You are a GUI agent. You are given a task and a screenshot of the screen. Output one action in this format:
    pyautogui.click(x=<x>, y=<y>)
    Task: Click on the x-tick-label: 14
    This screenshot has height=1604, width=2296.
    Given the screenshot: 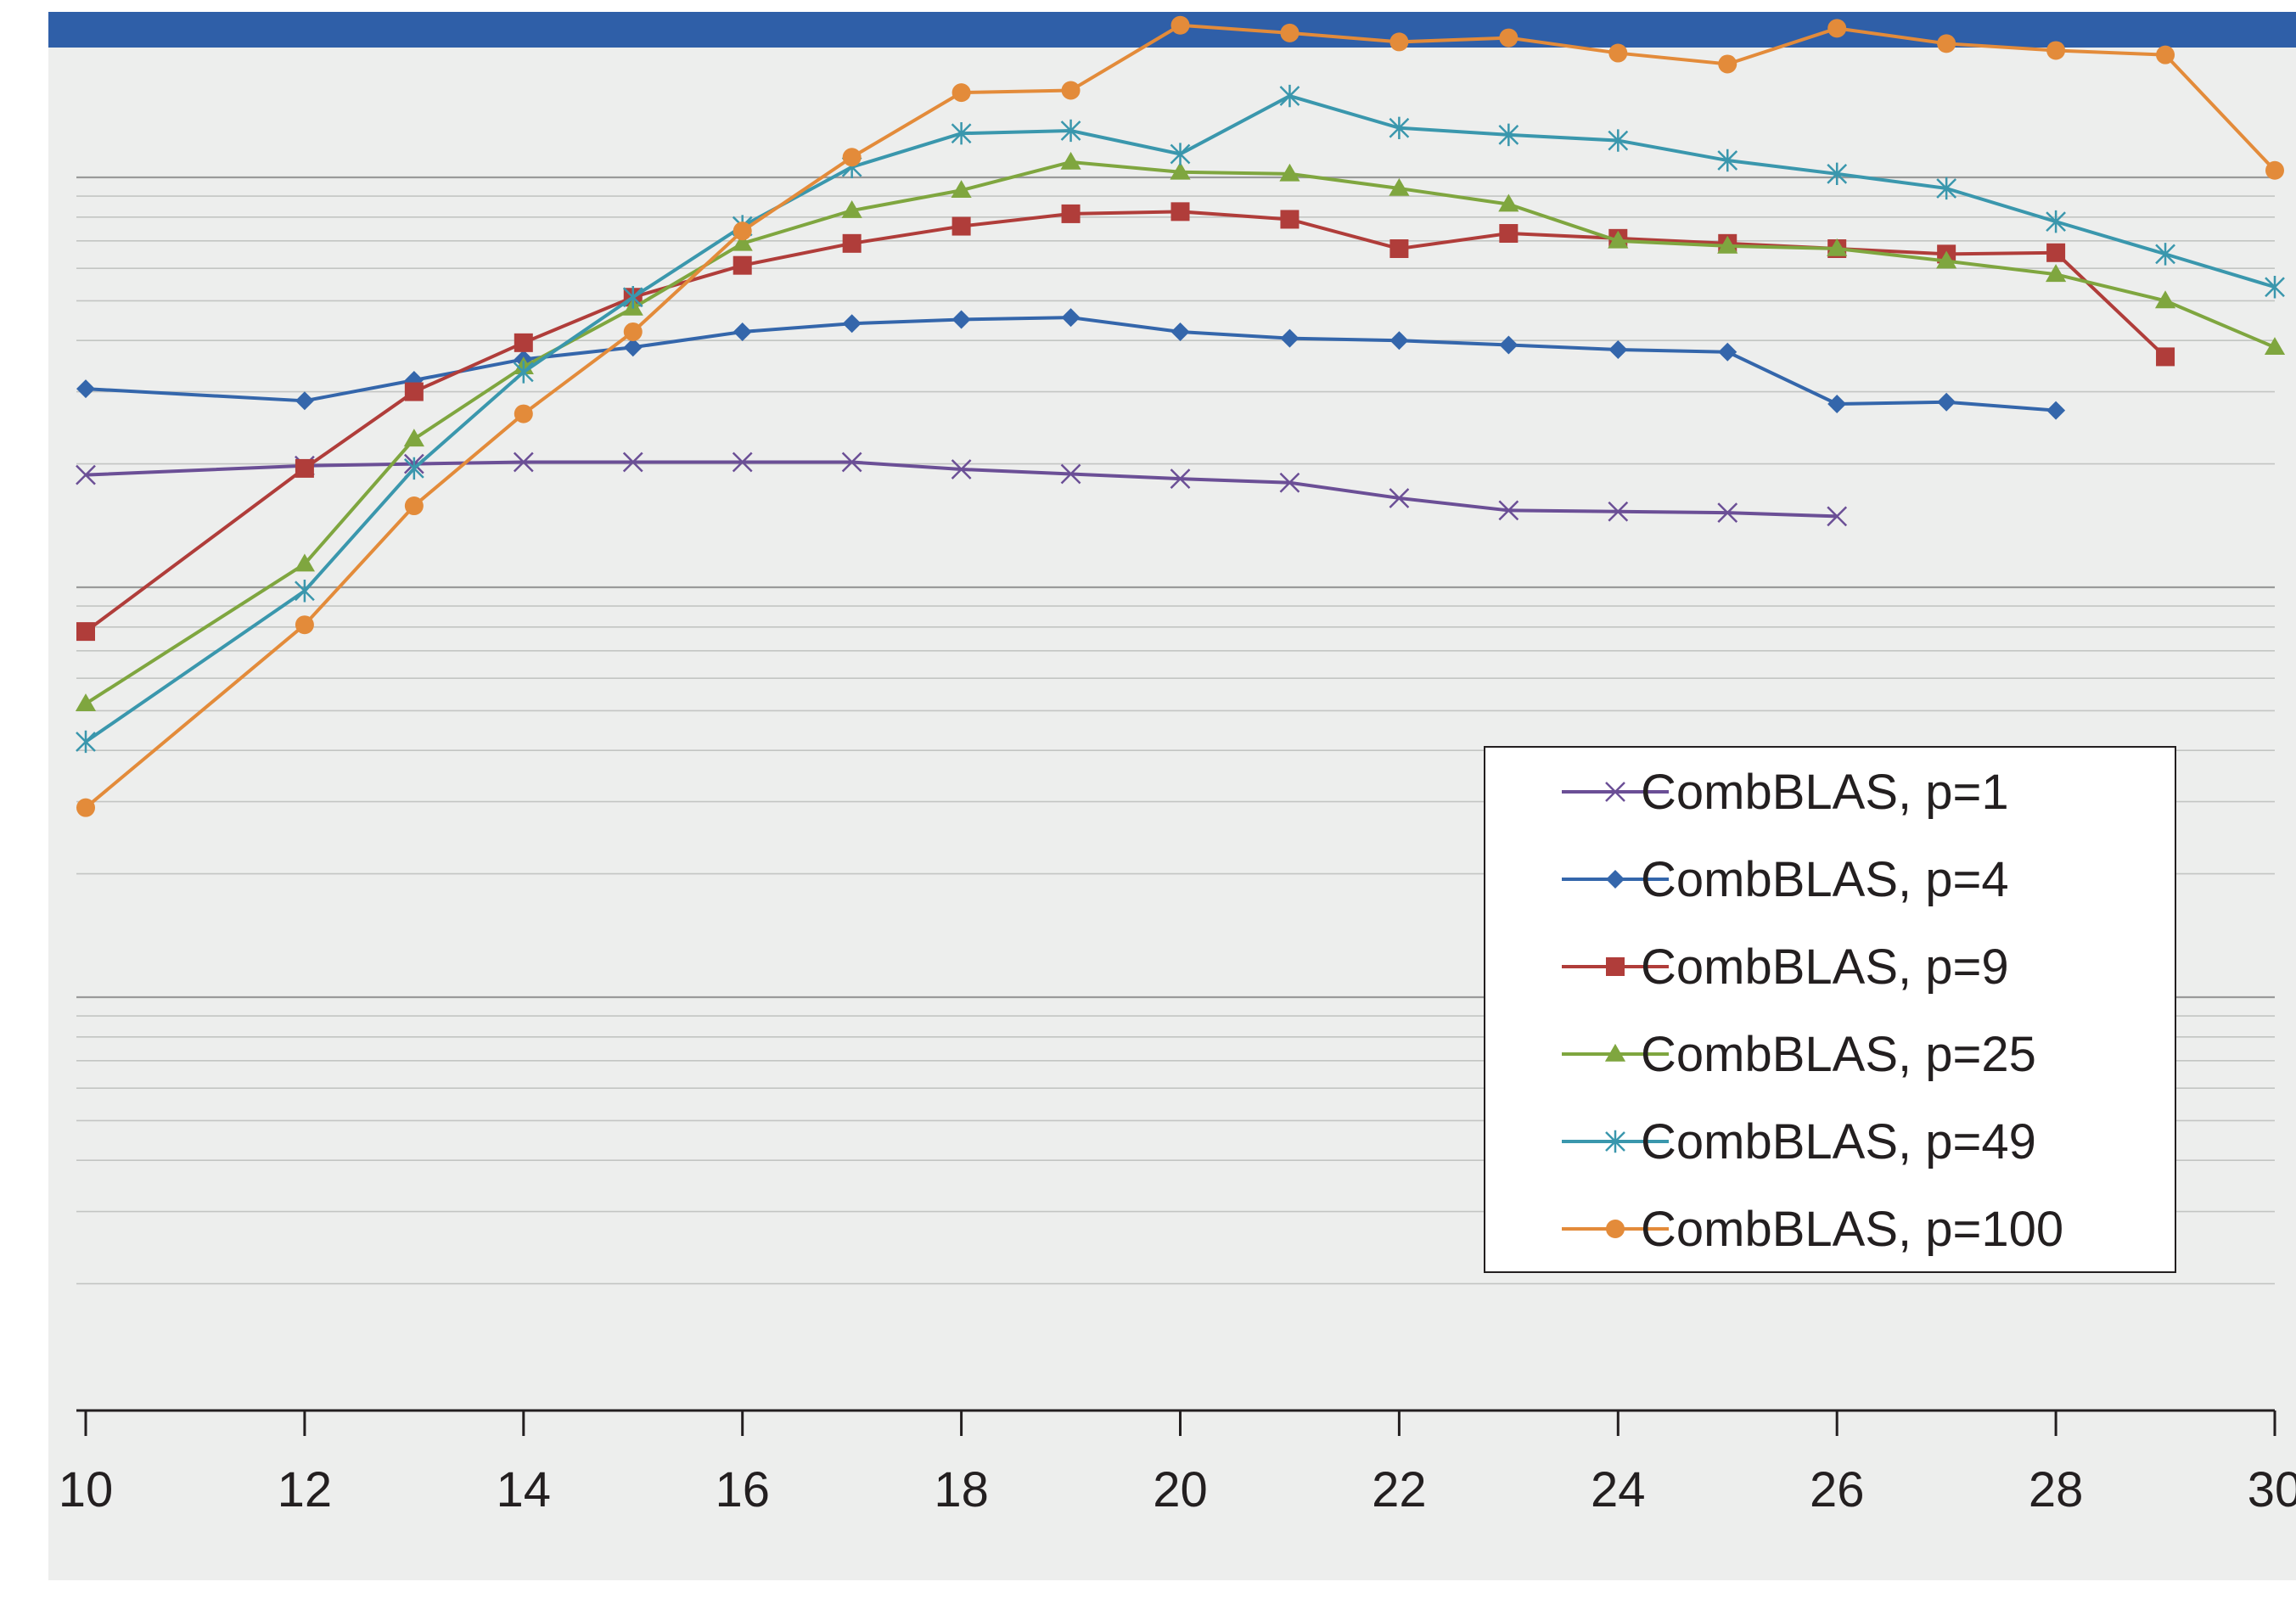 What is the action you would take?
    pyautogui.click(x=524, y=1489)
    